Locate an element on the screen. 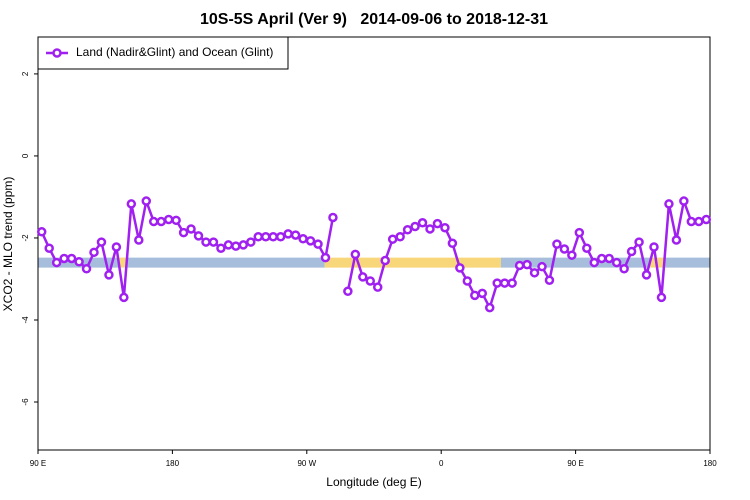 This screenshot has width=750, height=500. y-tick-label: 2 is located at coordinates (25, 73).